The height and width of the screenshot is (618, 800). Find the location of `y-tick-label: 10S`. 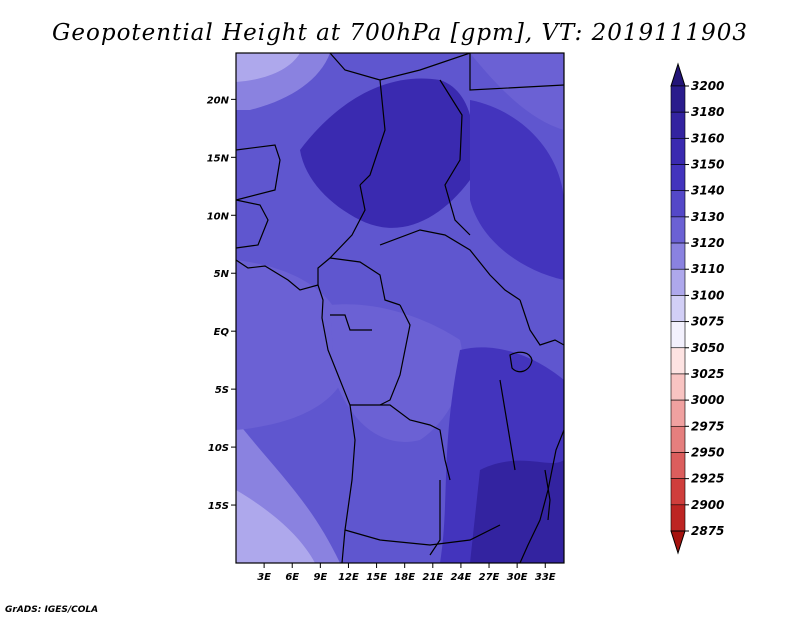

y-tick-label: 10S is located at coordinates (218, 448).